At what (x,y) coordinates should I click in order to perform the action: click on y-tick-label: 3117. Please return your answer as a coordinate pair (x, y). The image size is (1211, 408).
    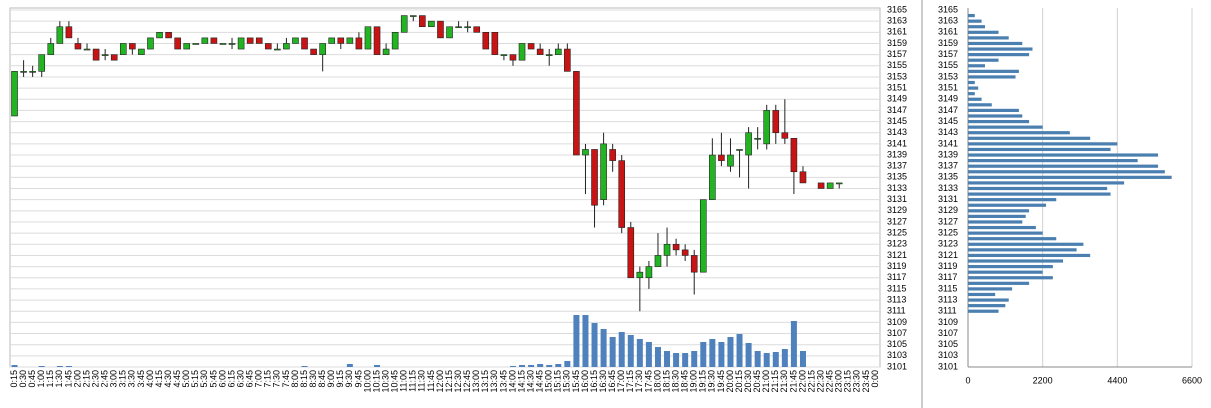
    Looking at the image, I should click on (947, 277).